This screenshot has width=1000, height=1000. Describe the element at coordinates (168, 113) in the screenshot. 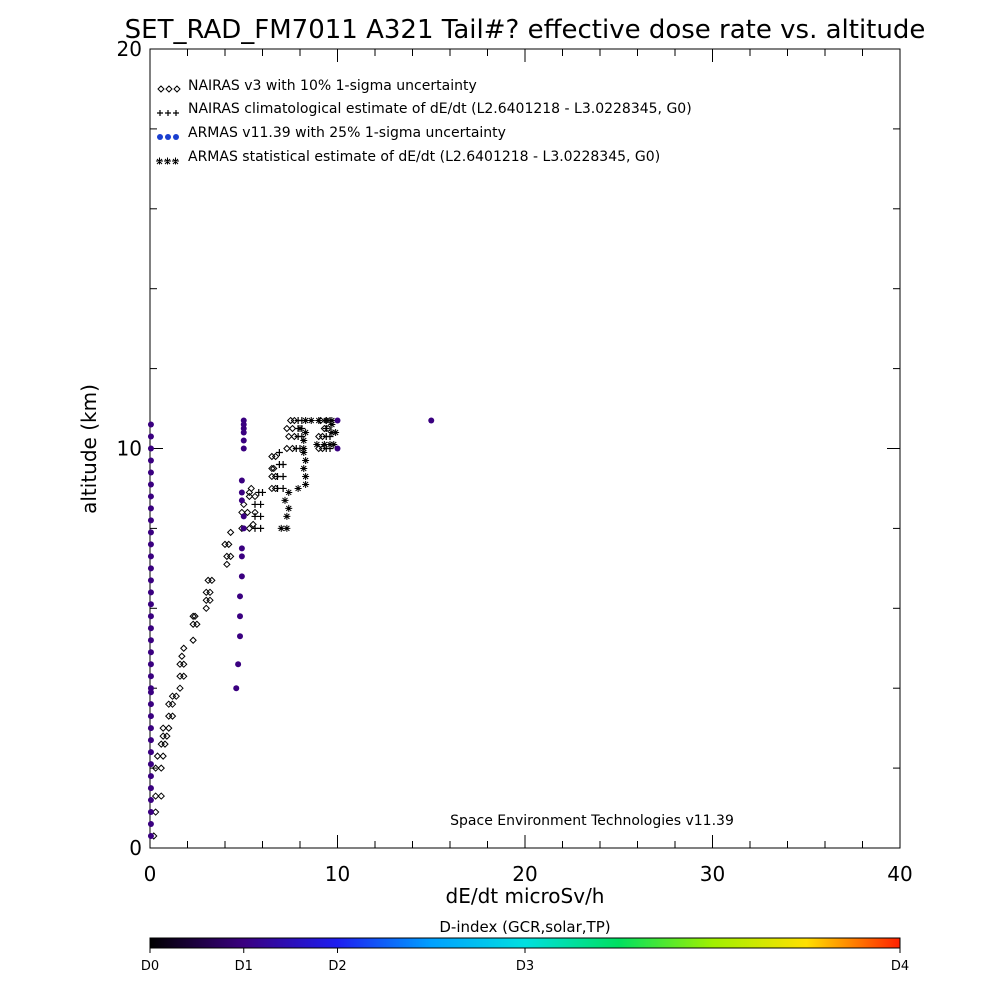

I see `legend-marker-plus` at that location.